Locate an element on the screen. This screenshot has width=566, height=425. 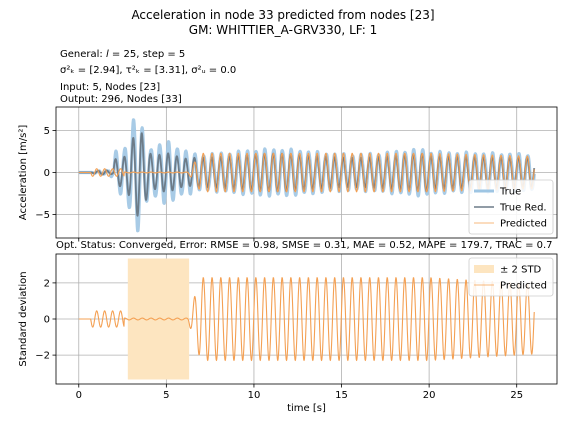
legend-box is located at coordinates (511, 207).